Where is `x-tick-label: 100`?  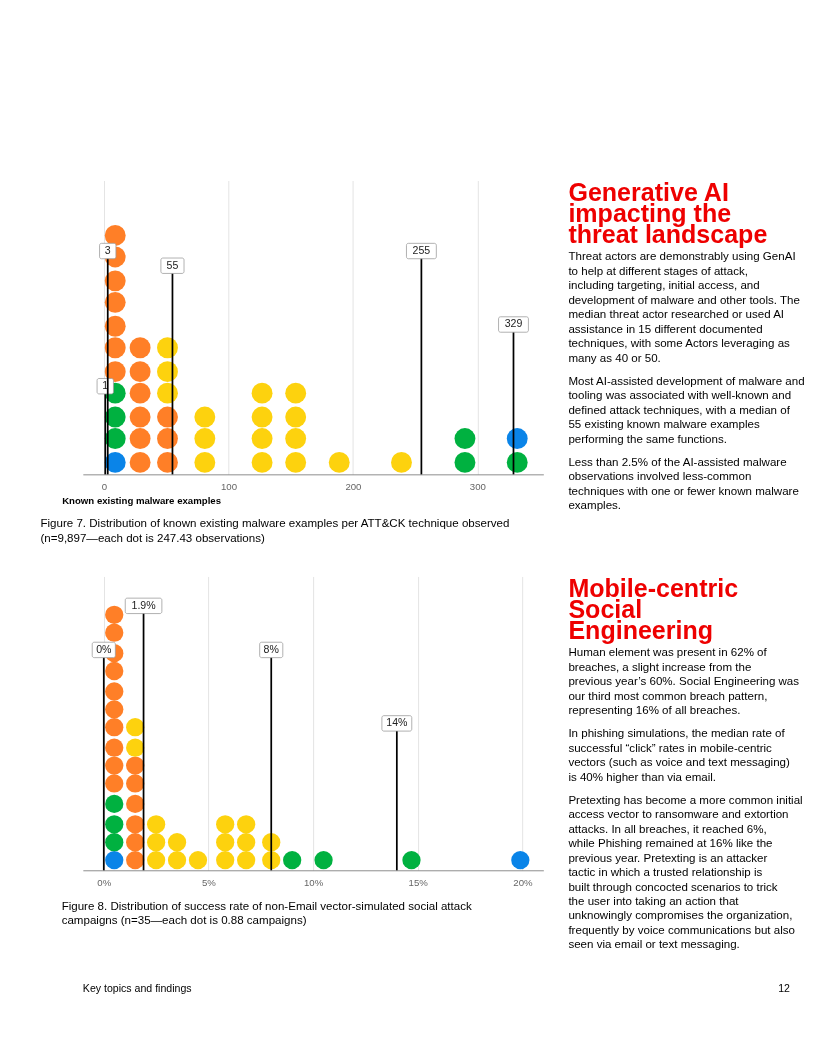
x-tick-label: 100 is located at coordinates (228, 487).